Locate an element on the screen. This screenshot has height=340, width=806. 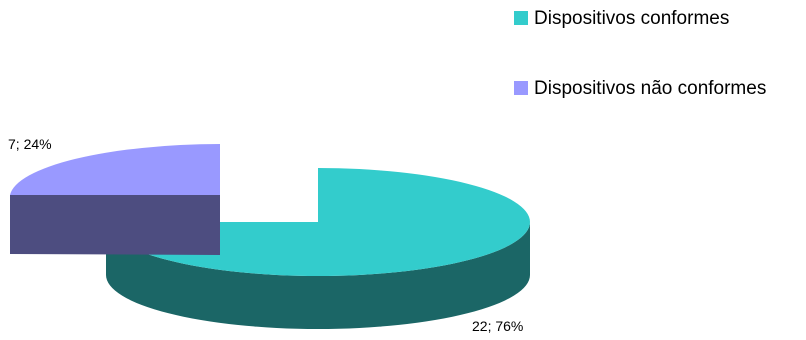
legend-item-conformes: Dispositivos conformes is located at coordinates (621, 19).